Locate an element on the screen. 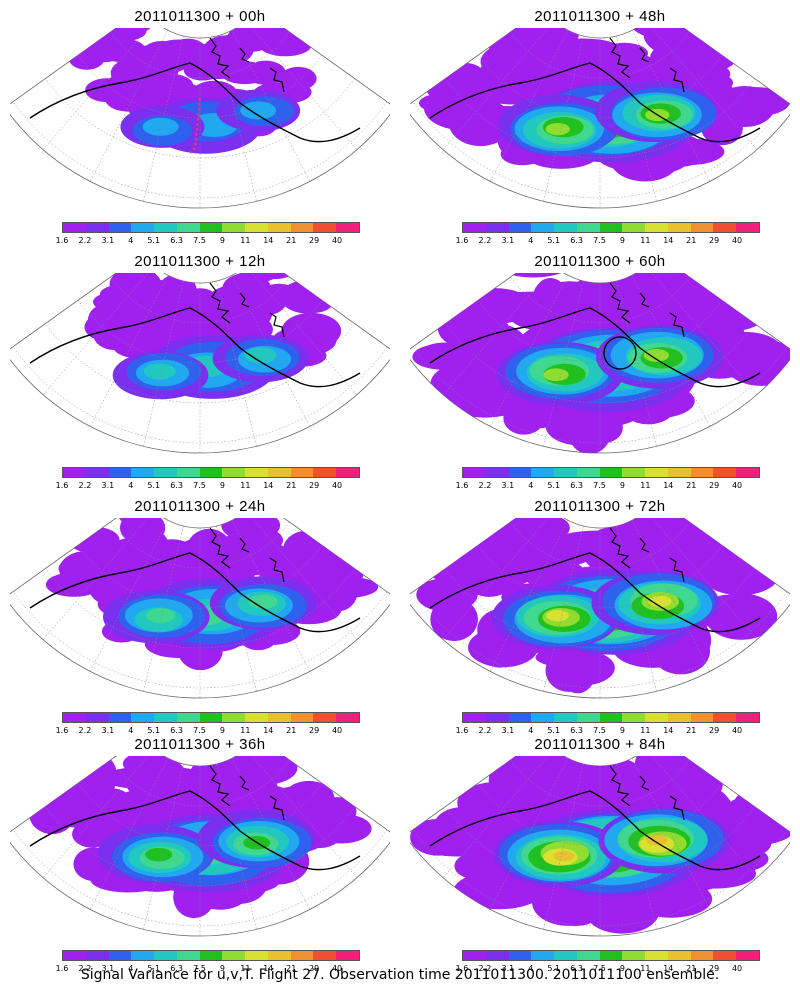  panel-title: 2011011300 + 48h is located at coordinates (600, 16).